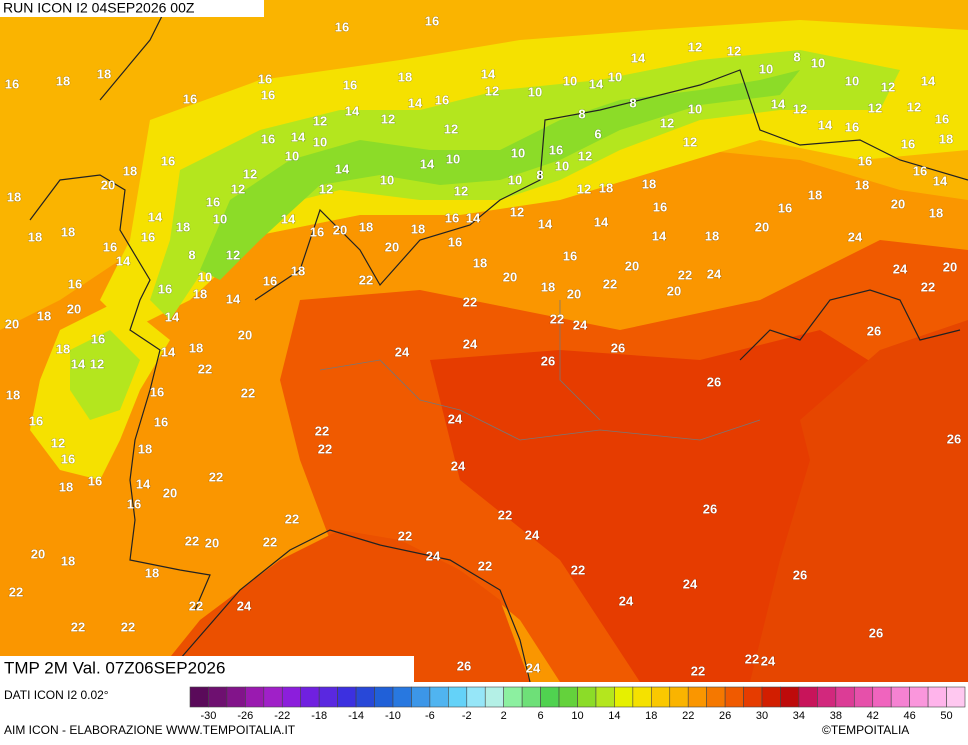 The width and height of the screenshot is (968, 745). I want to click on colorbar-tick-label: 14, so click(614, 716).